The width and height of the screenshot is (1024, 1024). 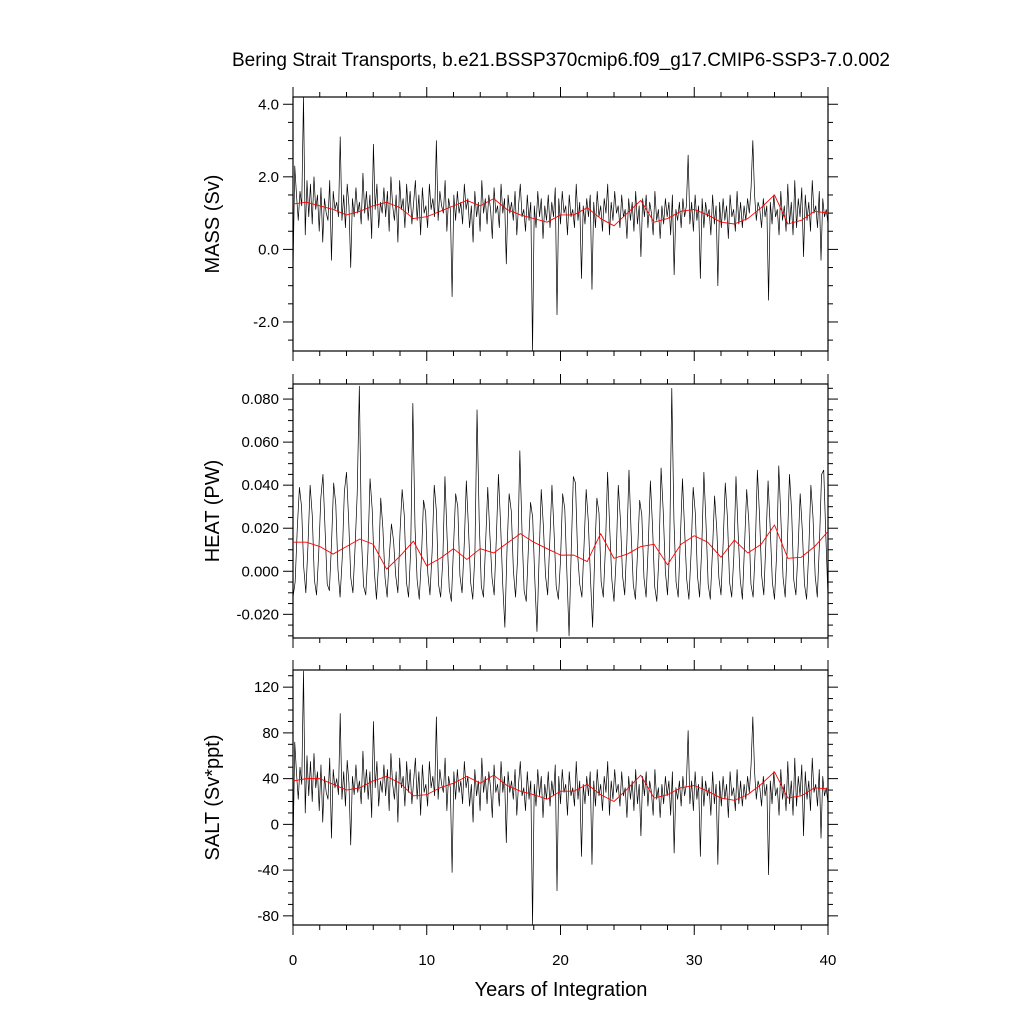 I want to click on y-axis-label-salt: SALT (Sv*ppt), so click(x=213, y=798).